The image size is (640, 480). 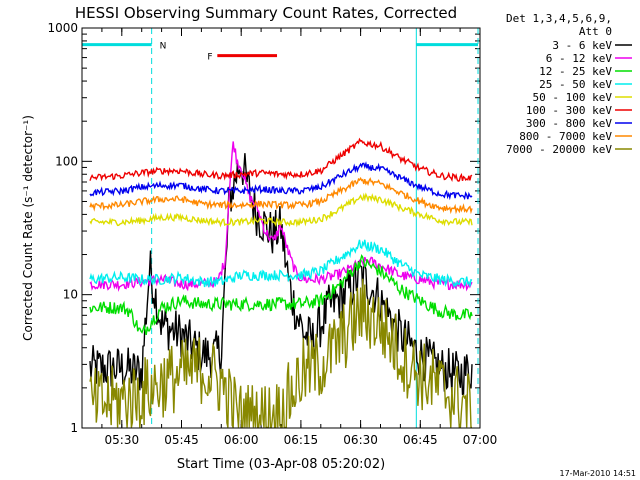 What do you see at coordinates (70, 295) in the screenshot?
I see `y-tick-label: 10` at bounding box center [70, 295].